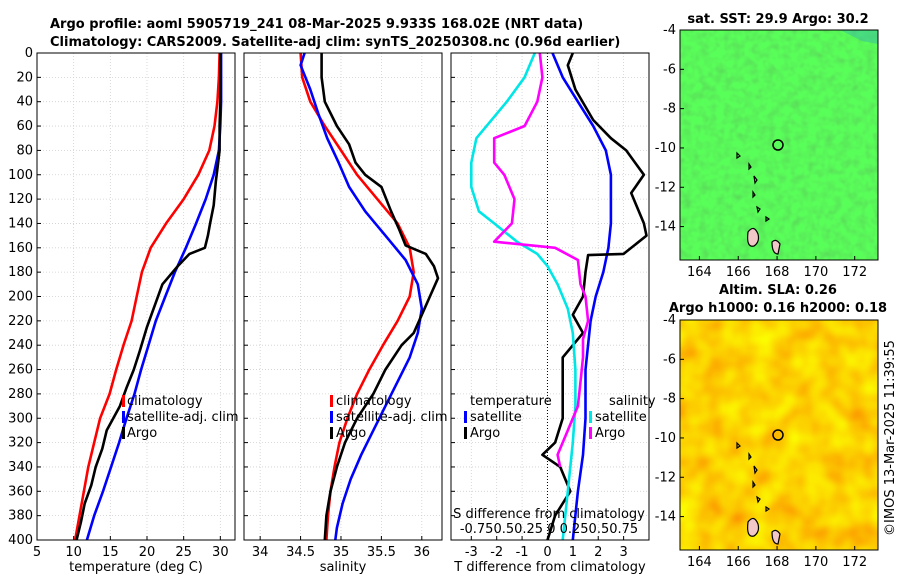 Image resolution: width=900 pixels, height=580 pixels. What do you see at coordinates (343, 567) in the screenshot?
I see `x-axis-label: salinity` at bounding box center [343, 567].